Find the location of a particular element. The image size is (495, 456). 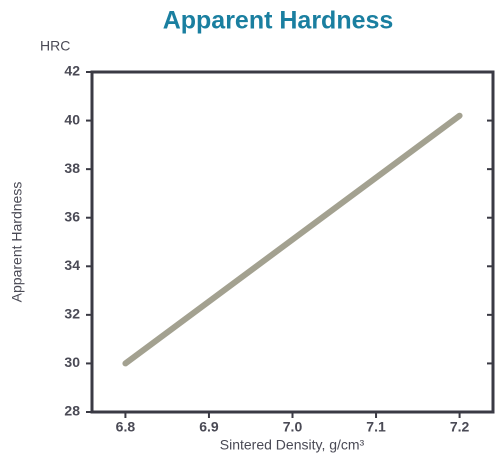

y-tick-label: 40 is located at coordinates (72, 119).